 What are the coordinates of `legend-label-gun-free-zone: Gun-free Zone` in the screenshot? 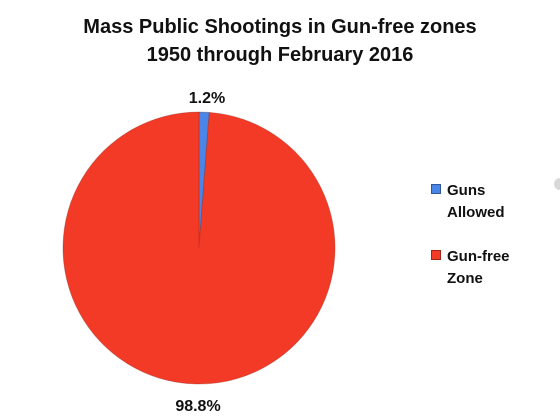 It's located at (478, 267).